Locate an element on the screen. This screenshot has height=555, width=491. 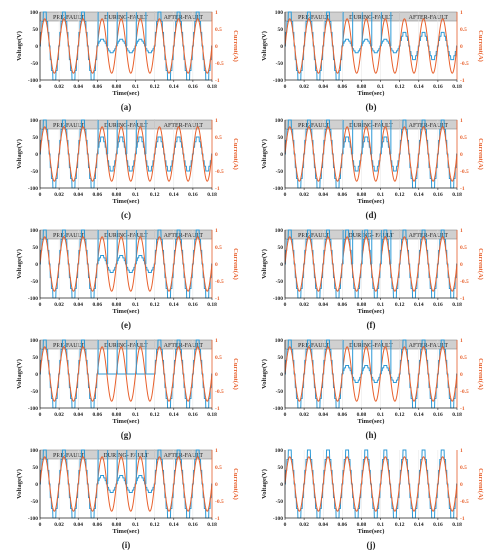
x-tick-label: 0.04 is located at coordinates (323, 525).